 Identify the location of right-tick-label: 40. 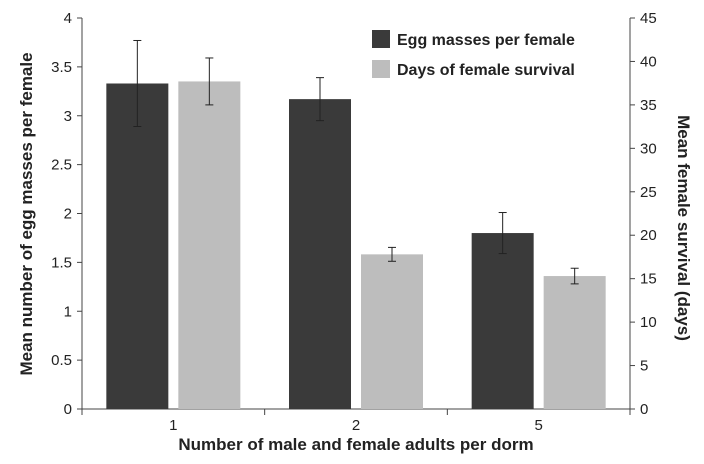
(648, 61).